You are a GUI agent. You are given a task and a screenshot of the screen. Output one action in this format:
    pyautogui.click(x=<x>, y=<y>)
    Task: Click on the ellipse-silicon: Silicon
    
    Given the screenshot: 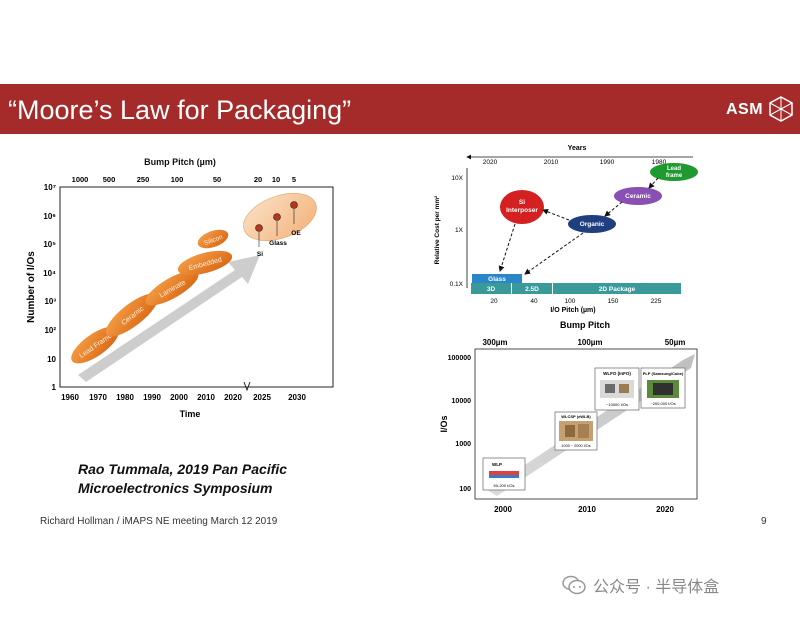 What is the action you would take?
    pyautogui.click(x=213, y=239)
    